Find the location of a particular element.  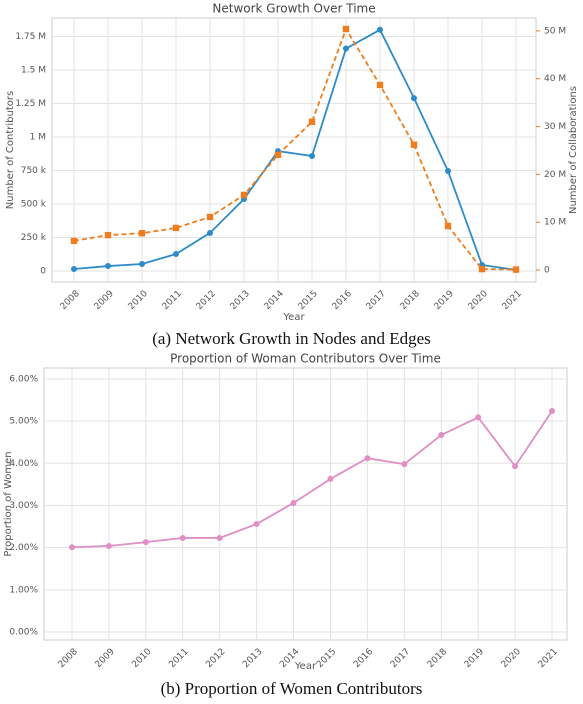

y-tick-label: 250 k is located at coordinates (34, 238).